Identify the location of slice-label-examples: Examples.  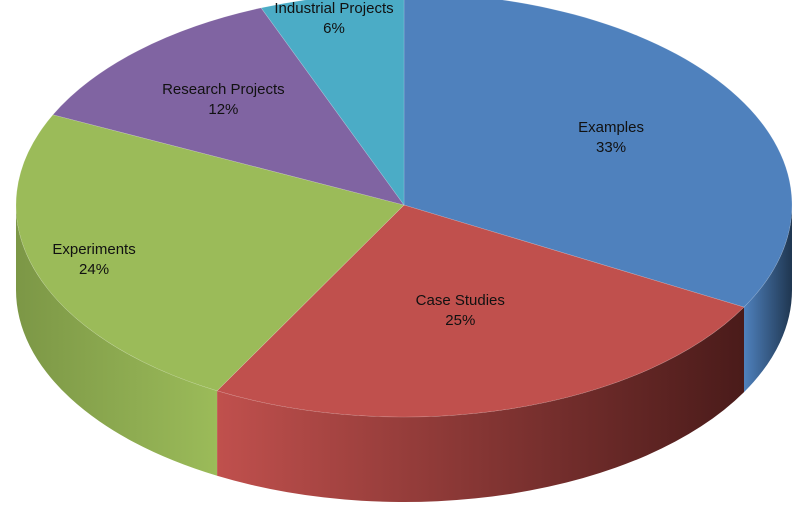
(611, 127).